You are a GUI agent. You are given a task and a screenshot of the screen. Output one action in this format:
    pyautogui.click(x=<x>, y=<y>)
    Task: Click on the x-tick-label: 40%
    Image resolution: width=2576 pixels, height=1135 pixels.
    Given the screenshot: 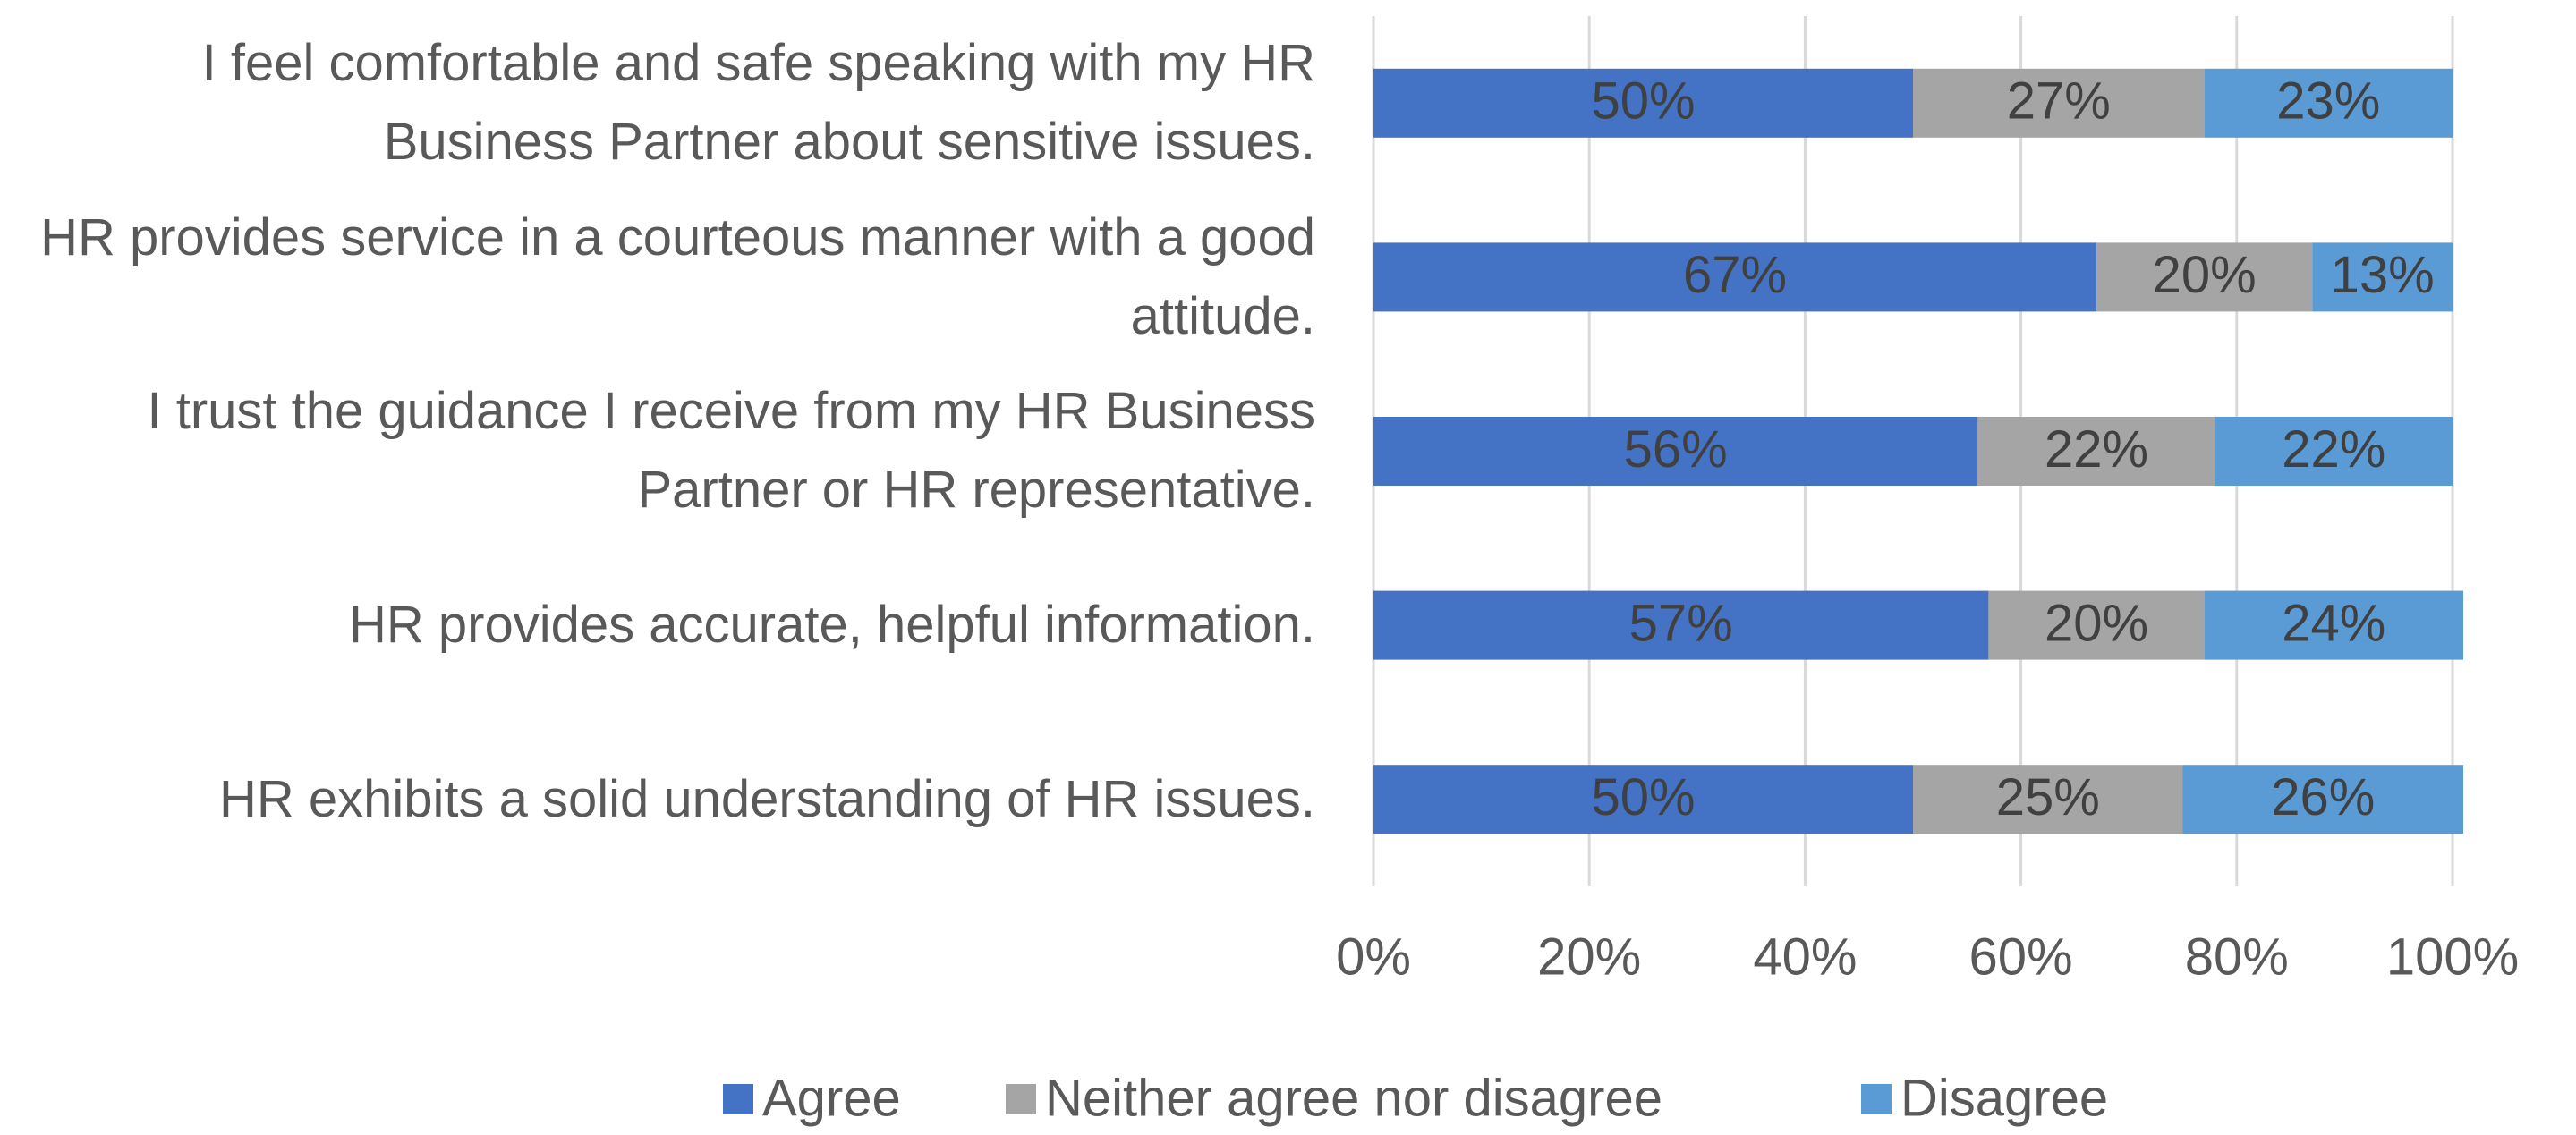 What is the action you would take?
    pyautogui.click(x=1805, y=956)
    